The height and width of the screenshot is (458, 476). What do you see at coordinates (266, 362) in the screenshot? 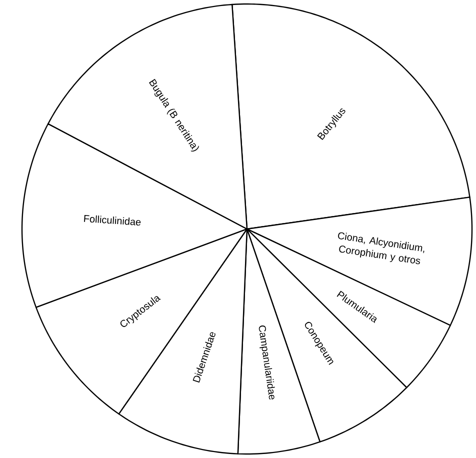
I see `slice-label: Campanulariidae` at bounding box center [266, 362].